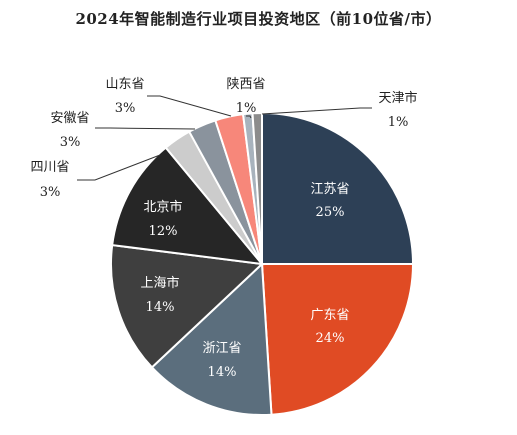 Image resolution: width=517 pixels, height=435 pixels. I want to click on slice-name-label: 上海市, so click(159, 283).